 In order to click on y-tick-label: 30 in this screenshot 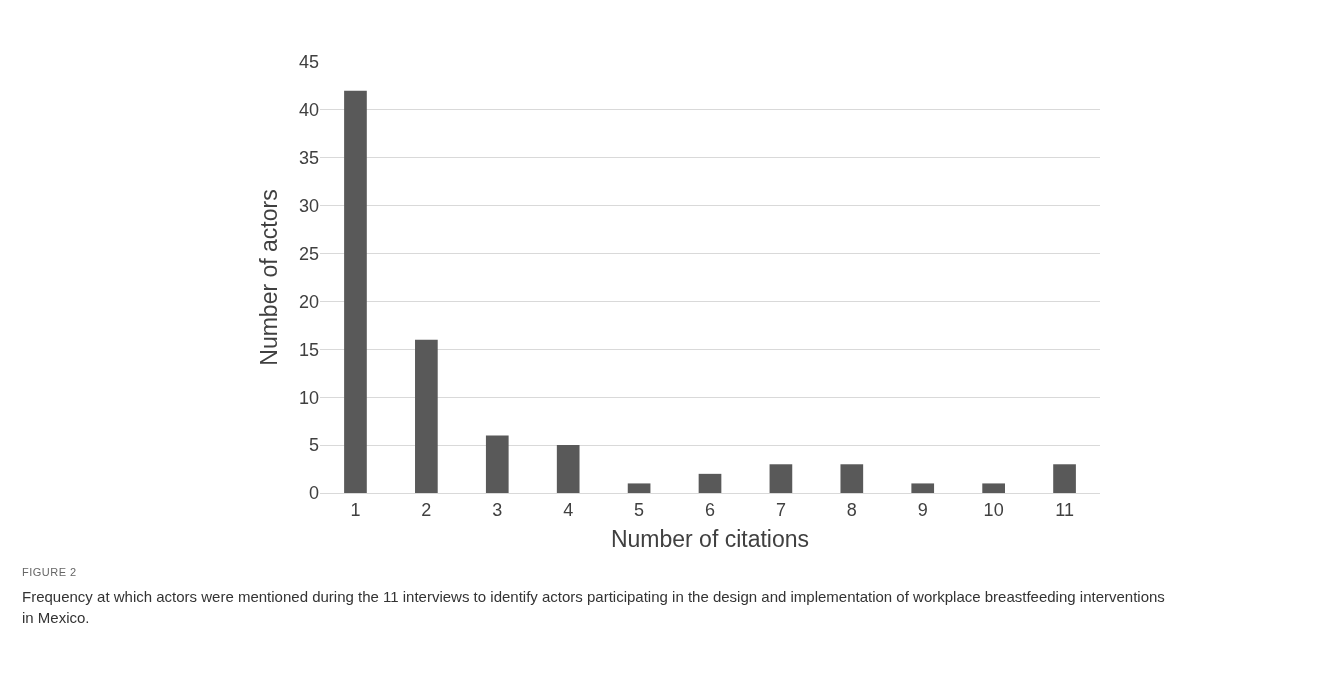, I will do `click(308, 205)`.